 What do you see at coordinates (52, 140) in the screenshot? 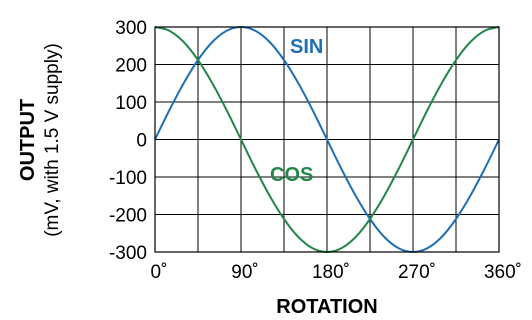
I see `y-axis-subtitle: (mV, with 1.5 V supply)` at bounding box center [52, 140].